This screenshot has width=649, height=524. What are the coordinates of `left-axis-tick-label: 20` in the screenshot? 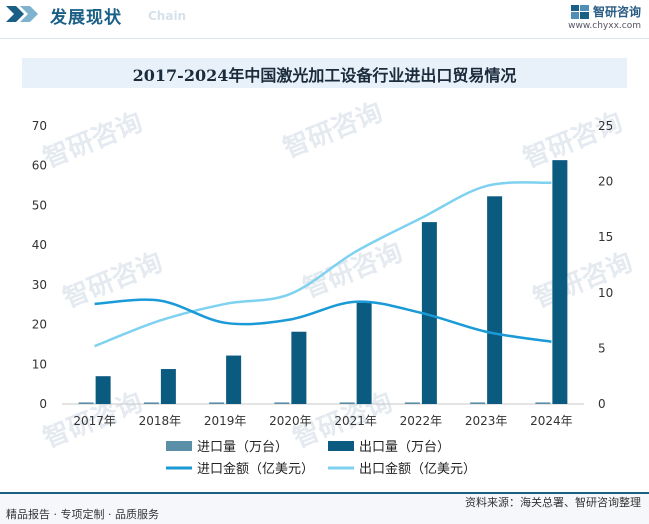 It's located at (39, 325).